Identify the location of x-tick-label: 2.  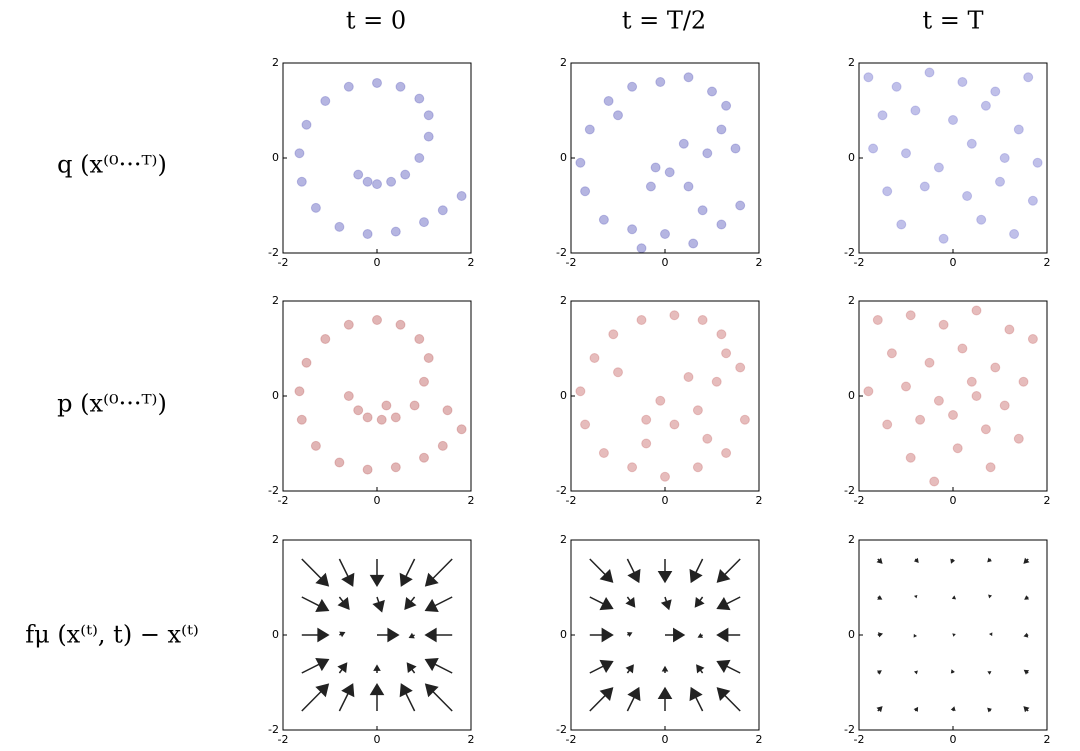
(1047, 262).